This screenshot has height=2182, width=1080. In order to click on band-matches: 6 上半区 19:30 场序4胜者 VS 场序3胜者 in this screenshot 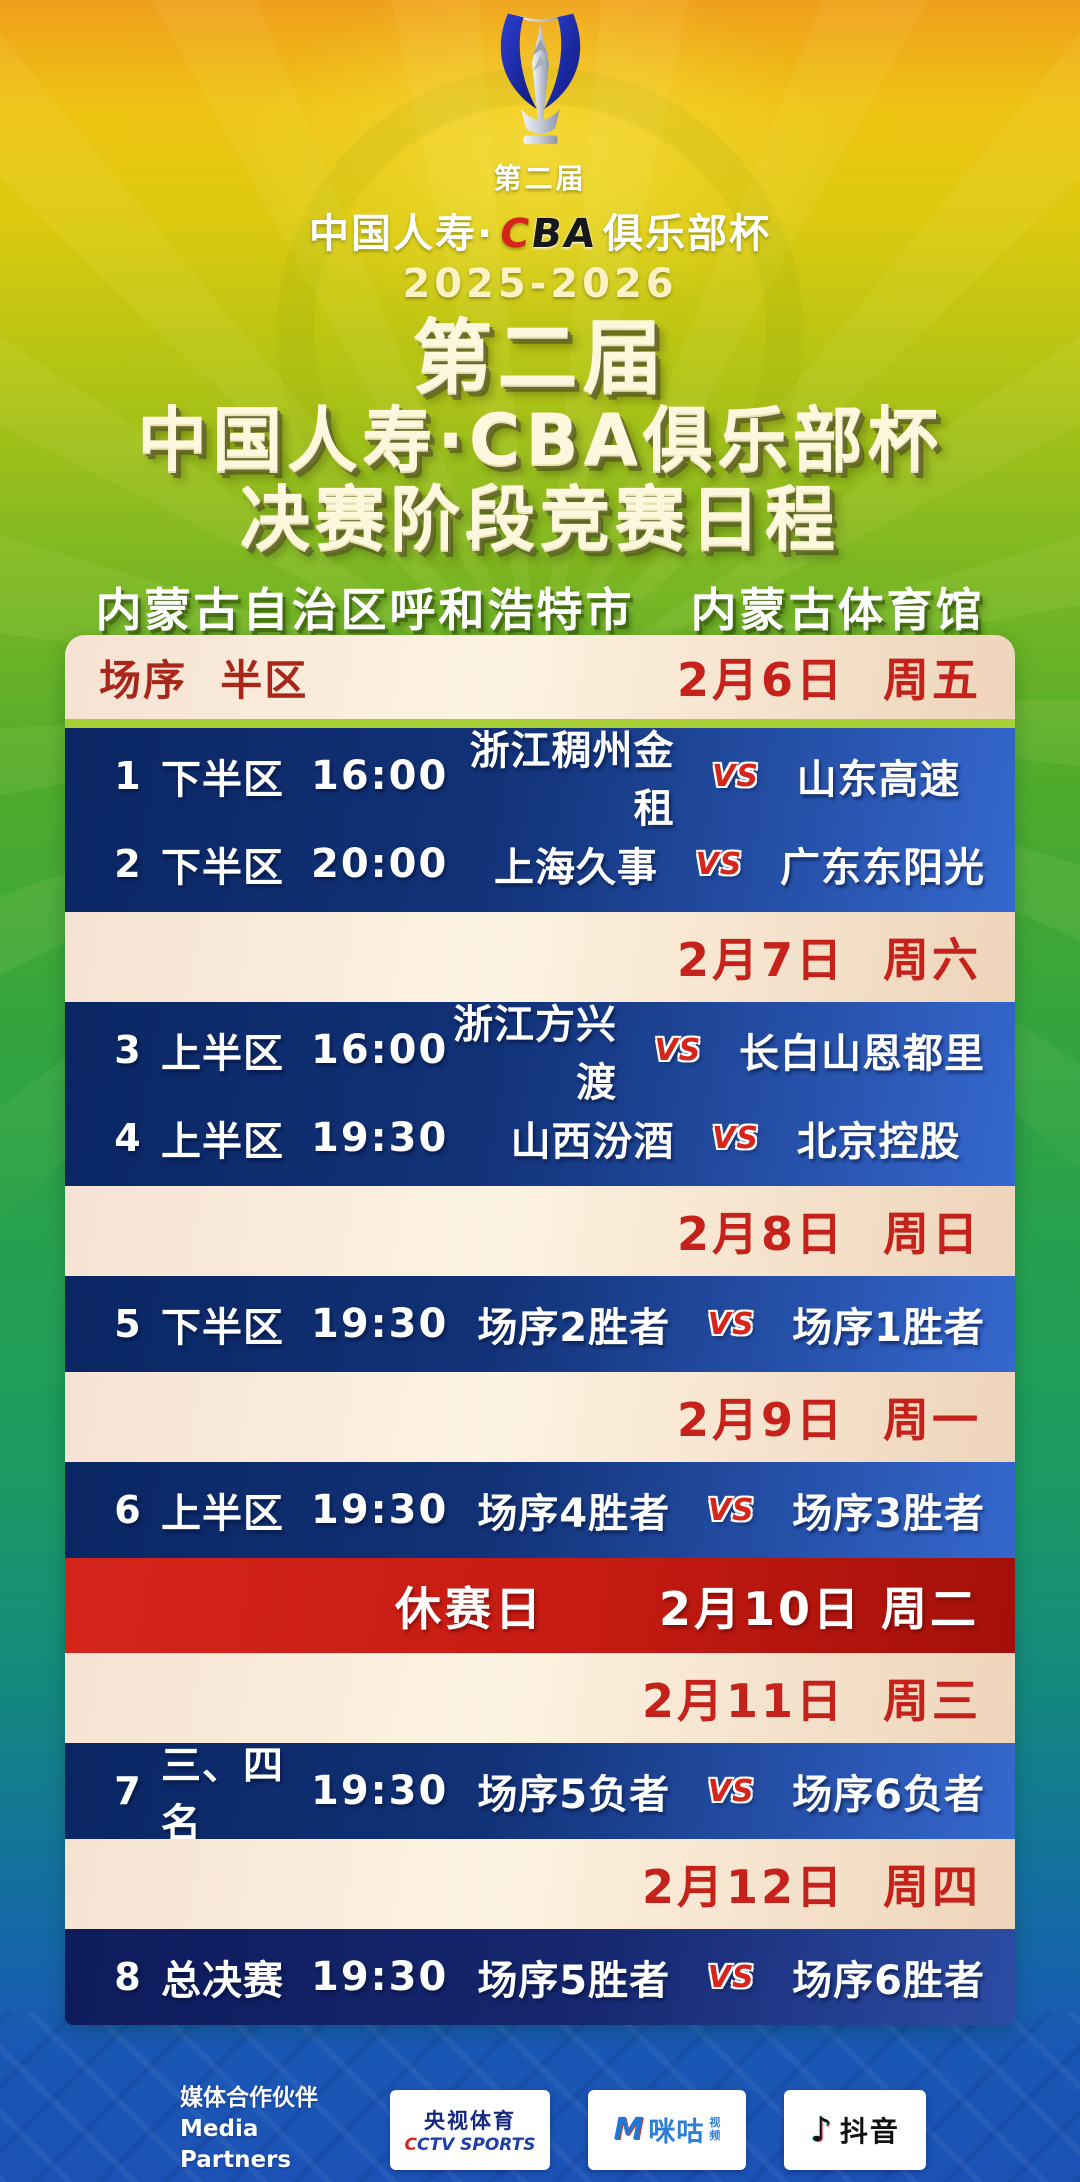, I will do `click(540, 1510)`.